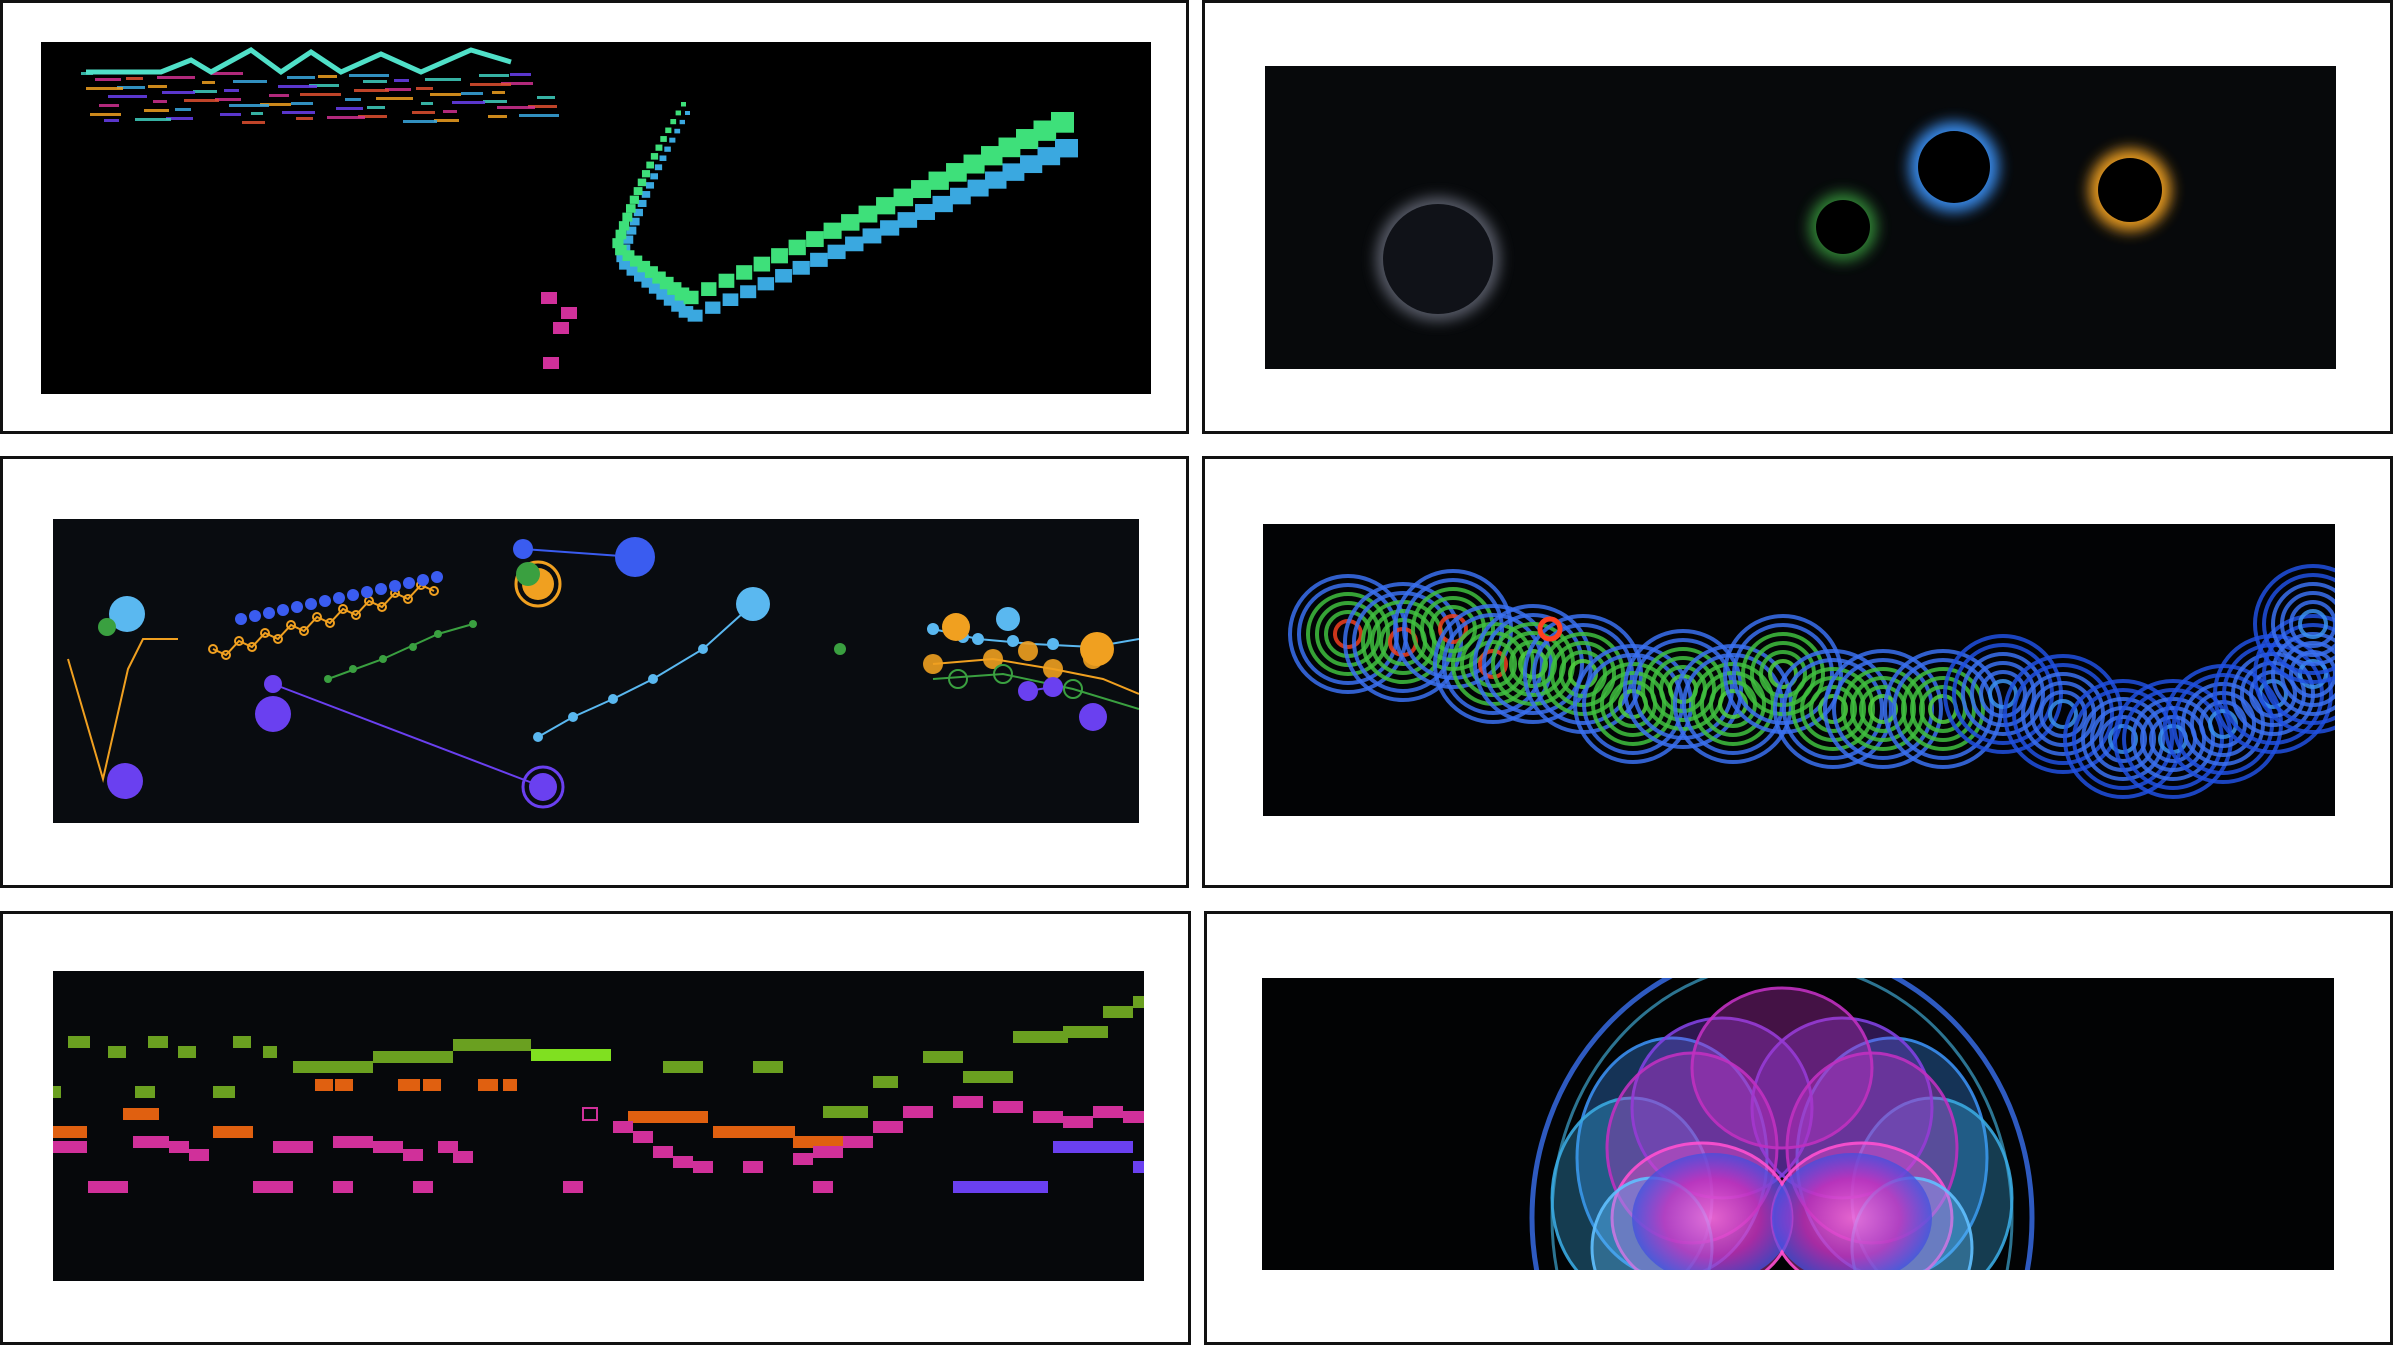 Image resolution: width=2393 pixels, height=1345 pixels. Describe the element at coordinates (298, 61) in the screenshot. I see `trail-zigzag` at that location.